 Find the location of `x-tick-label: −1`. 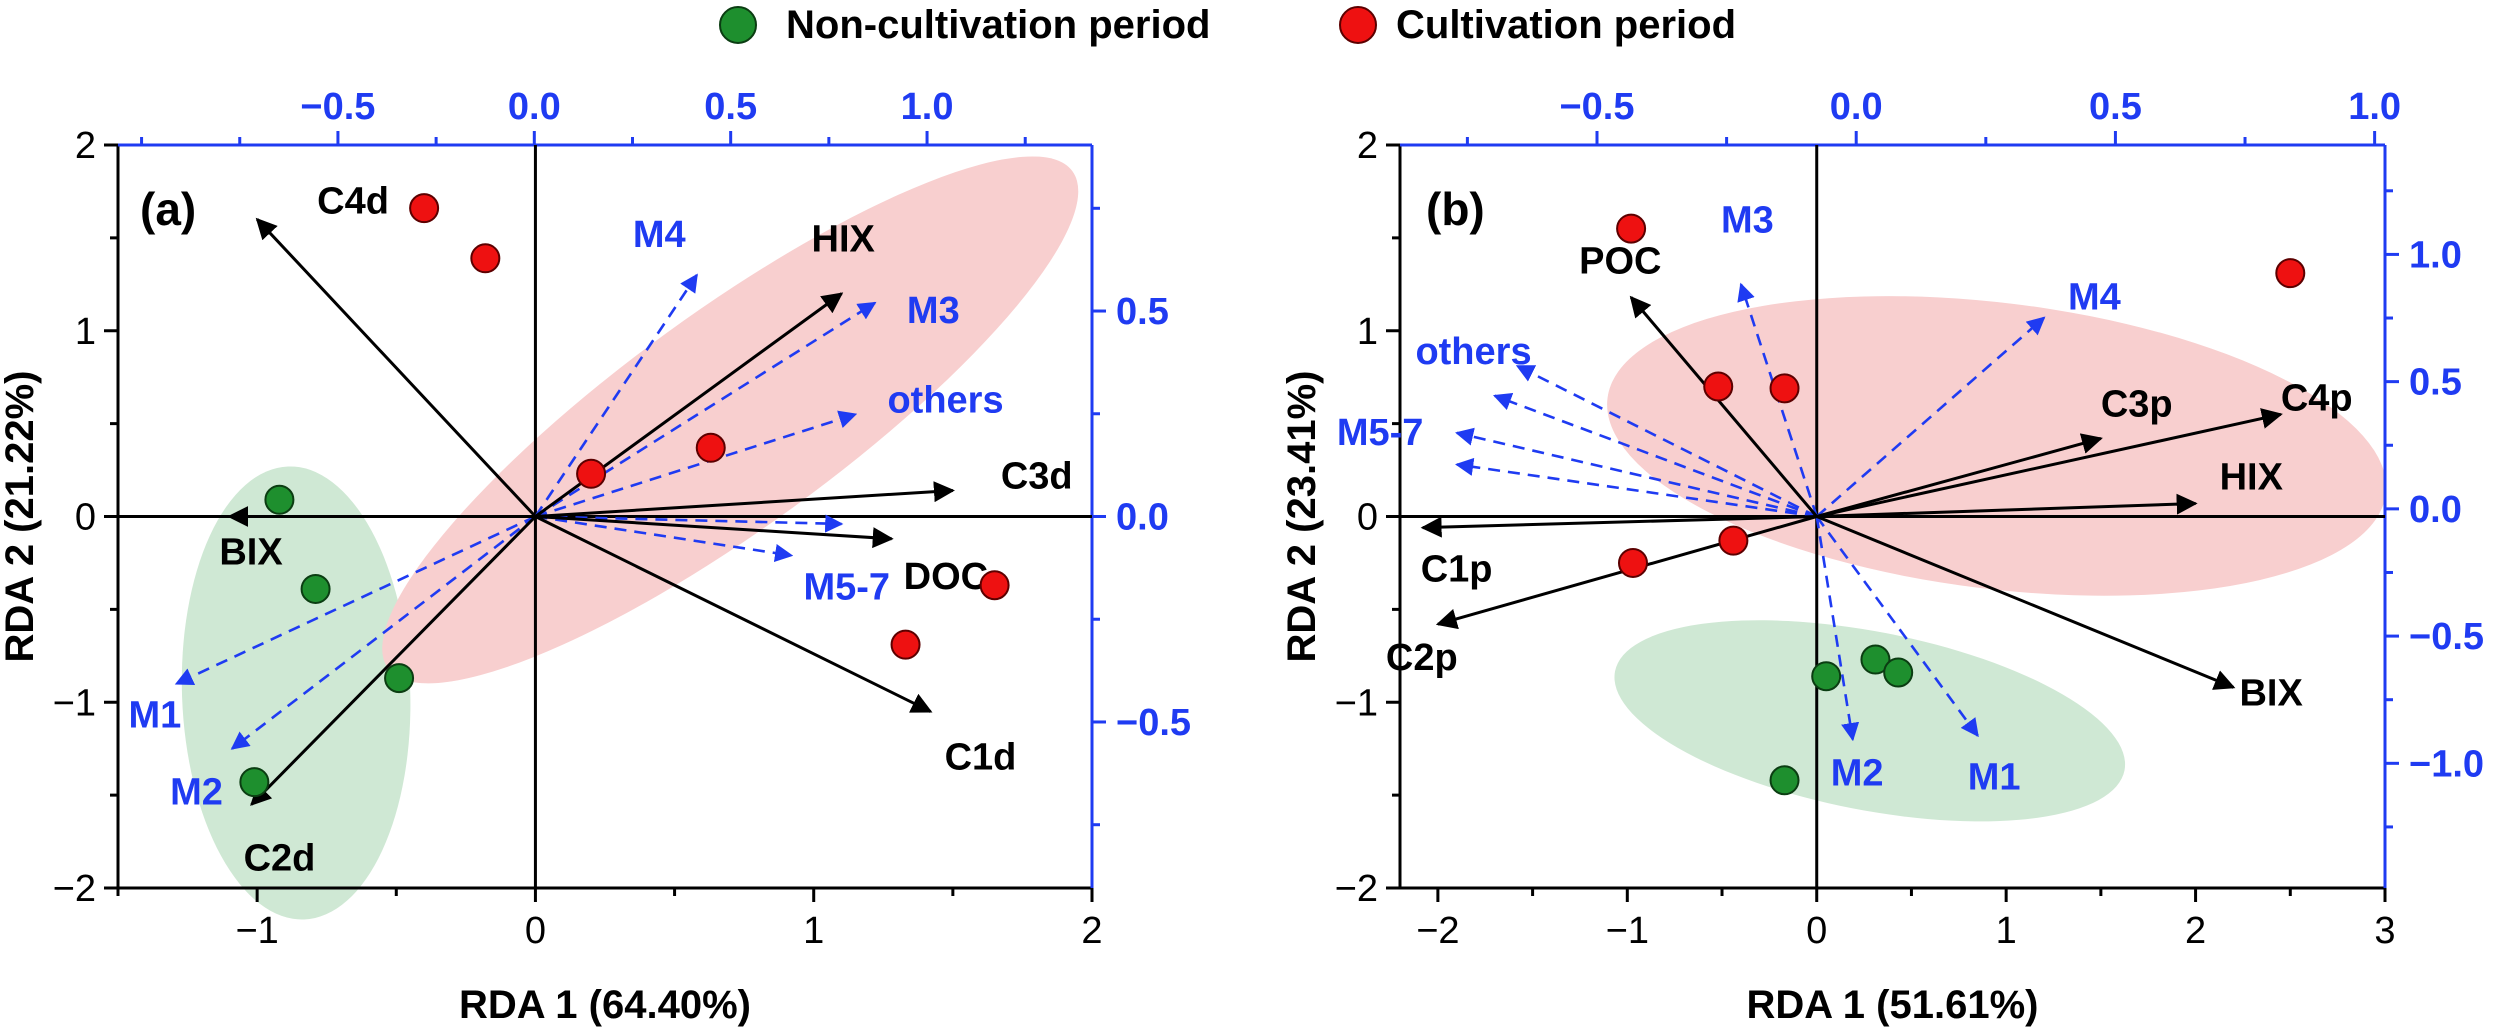

x-tick-label: −1 is located at coordinates (1627, 931).